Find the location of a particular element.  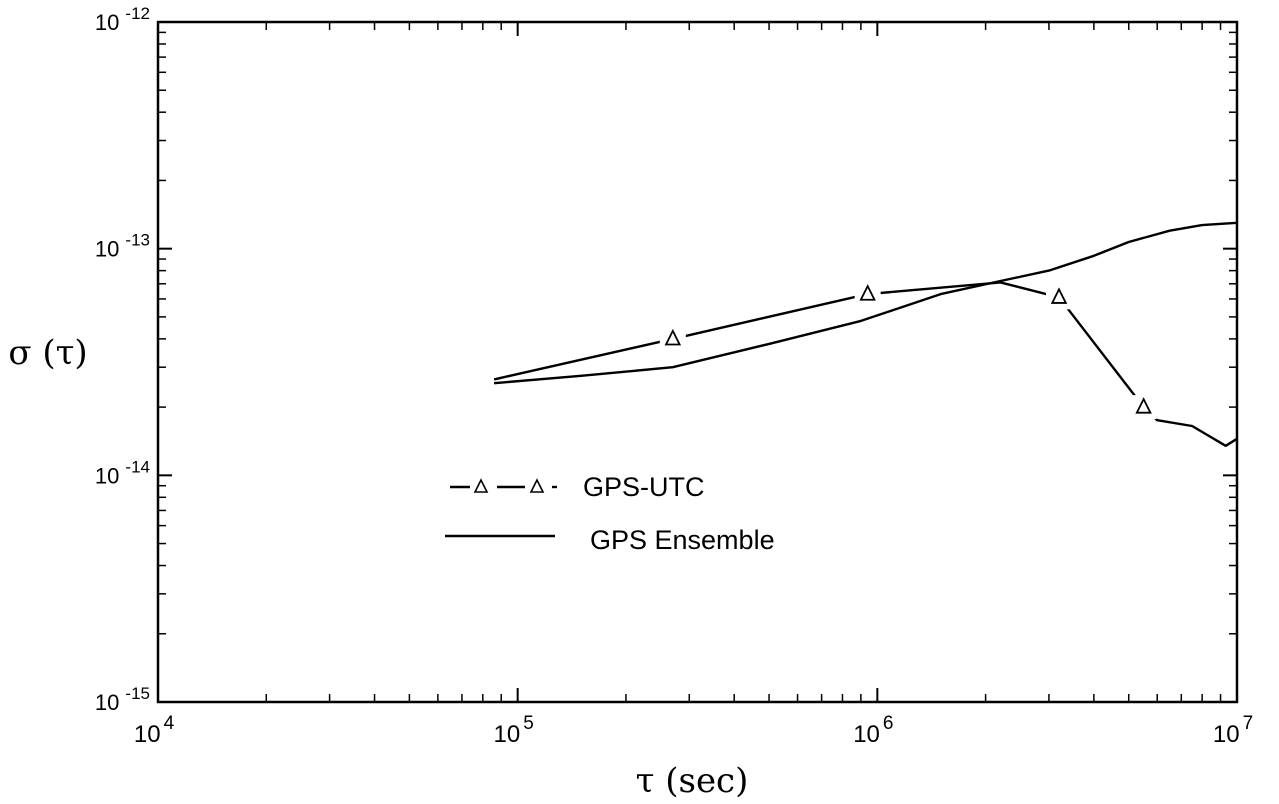

x-tick-label: 10 7 is located at coordinates (1233, 730).